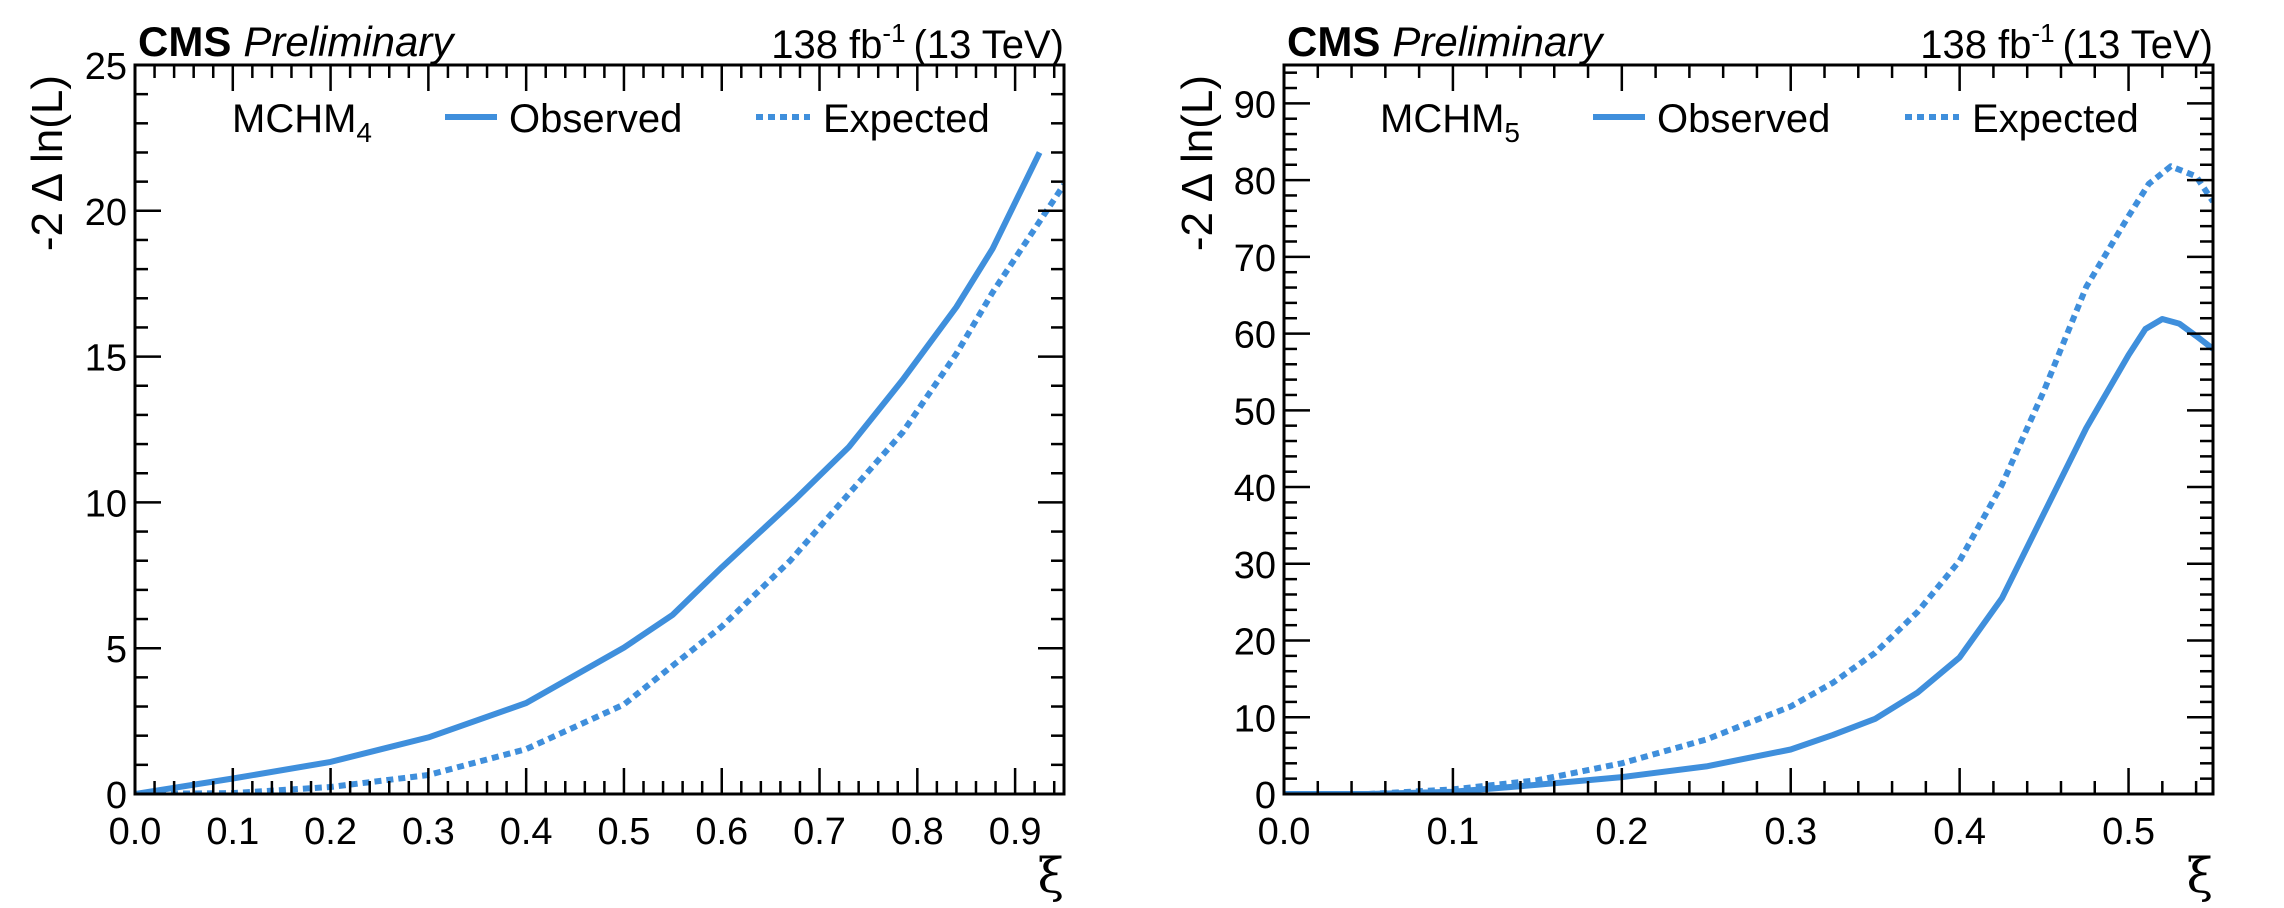 The image size is (2284, 908). Describe the element at coordinates (819, 832) in the screenshot. I see `x-tick-label: 0.7` at that location.